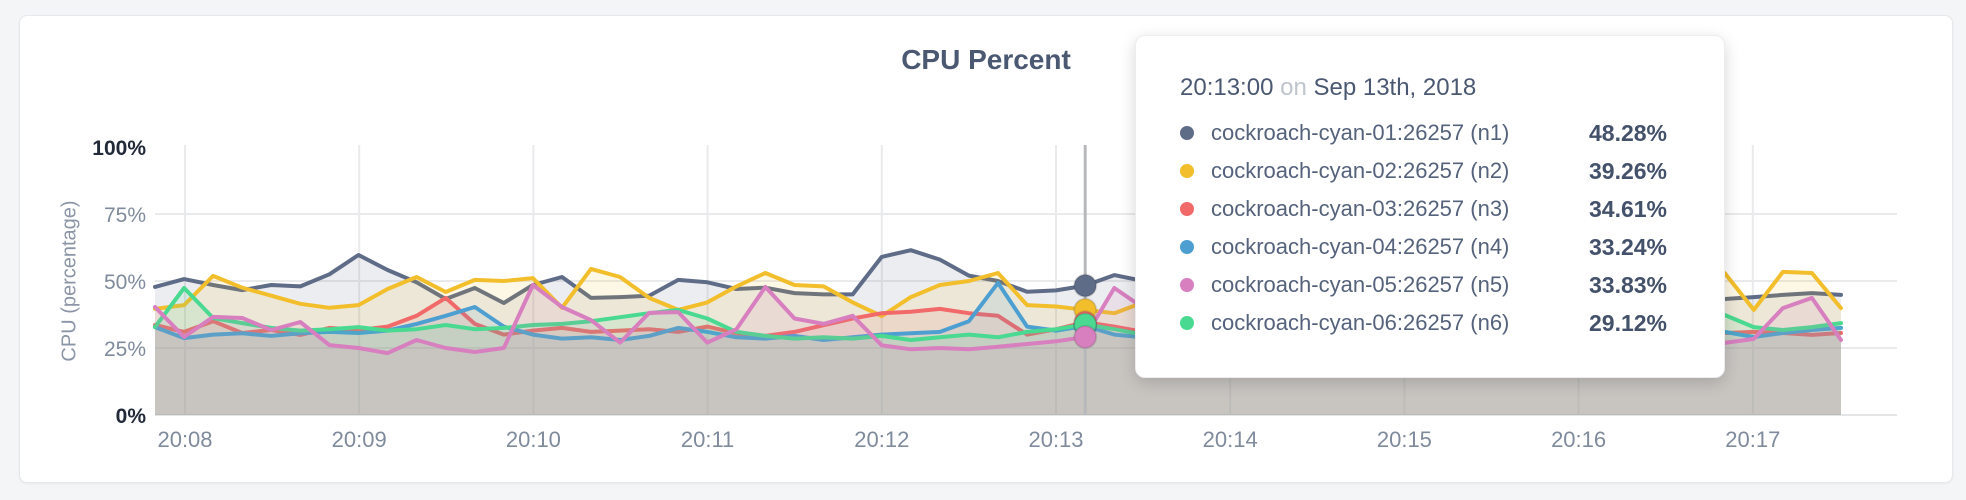 The width and height of the screenshot is (1966, 500). What do you see at coordinates (1360, 246) in the screenshot?
I see `series-label: cockroach-cyan-04:26257 (n4)` at bounding box center [1360, 246].